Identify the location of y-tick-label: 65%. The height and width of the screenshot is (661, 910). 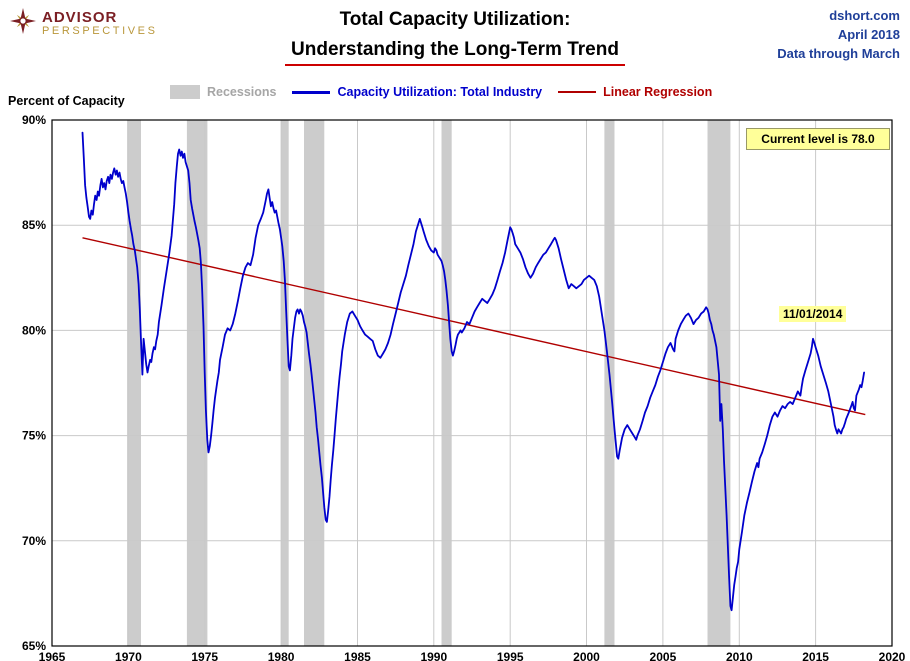
(34, 646).